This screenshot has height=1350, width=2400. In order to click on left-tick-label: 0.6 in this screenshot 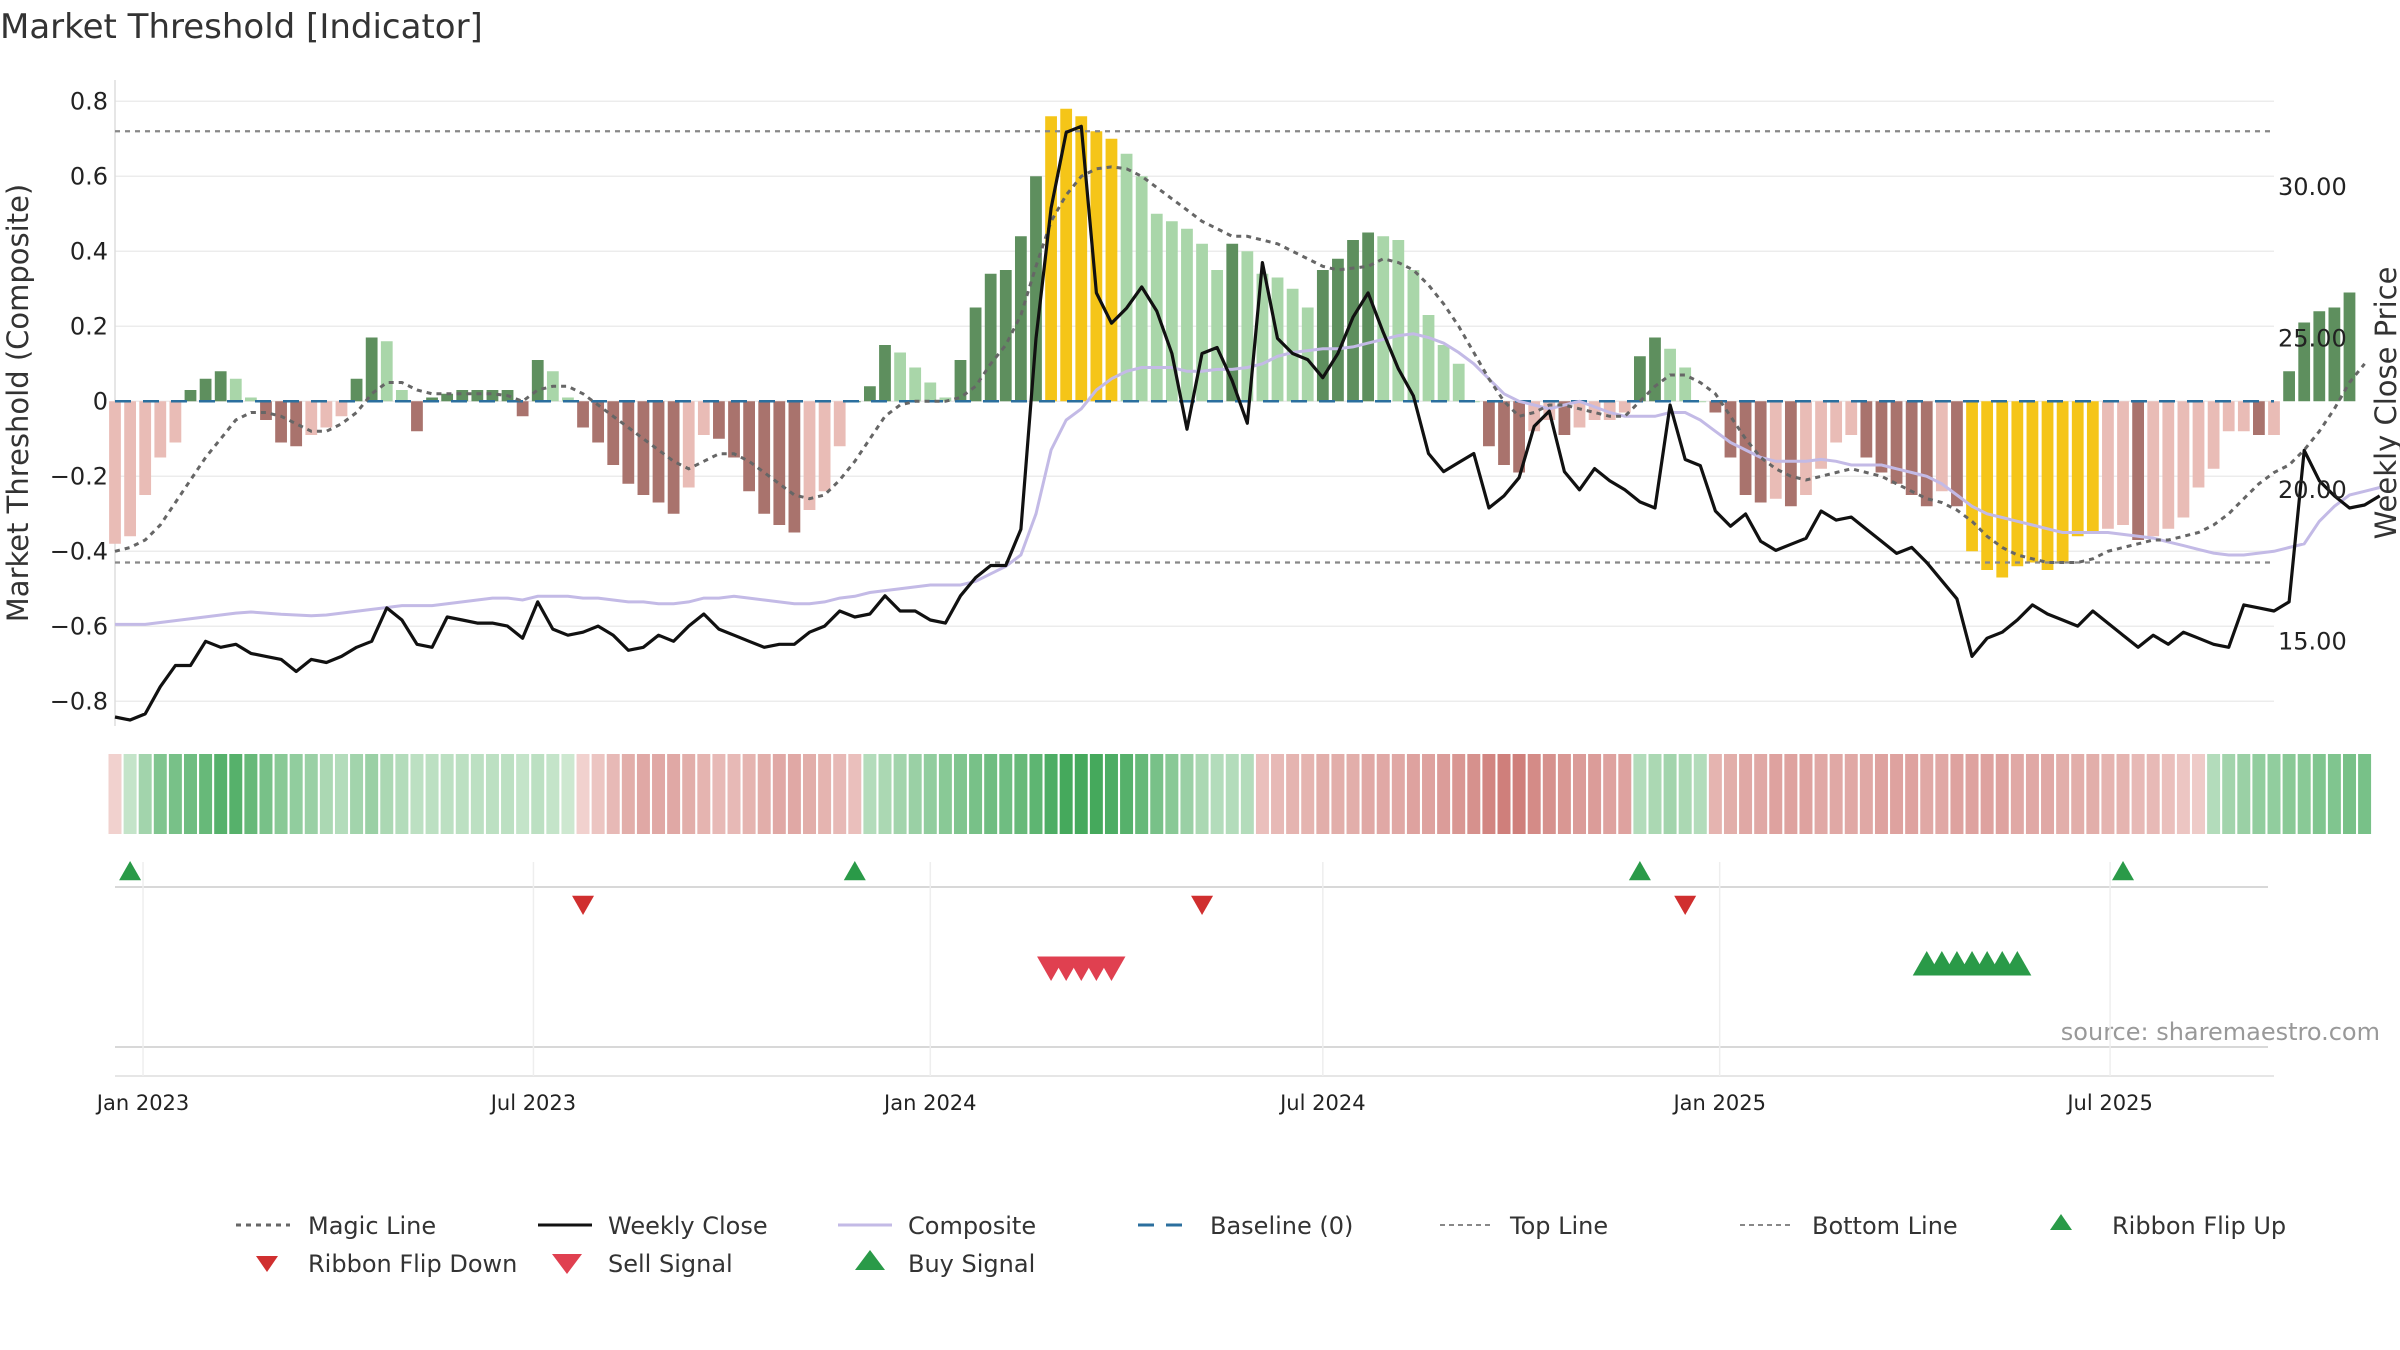, I will do `click(89, 176)`.